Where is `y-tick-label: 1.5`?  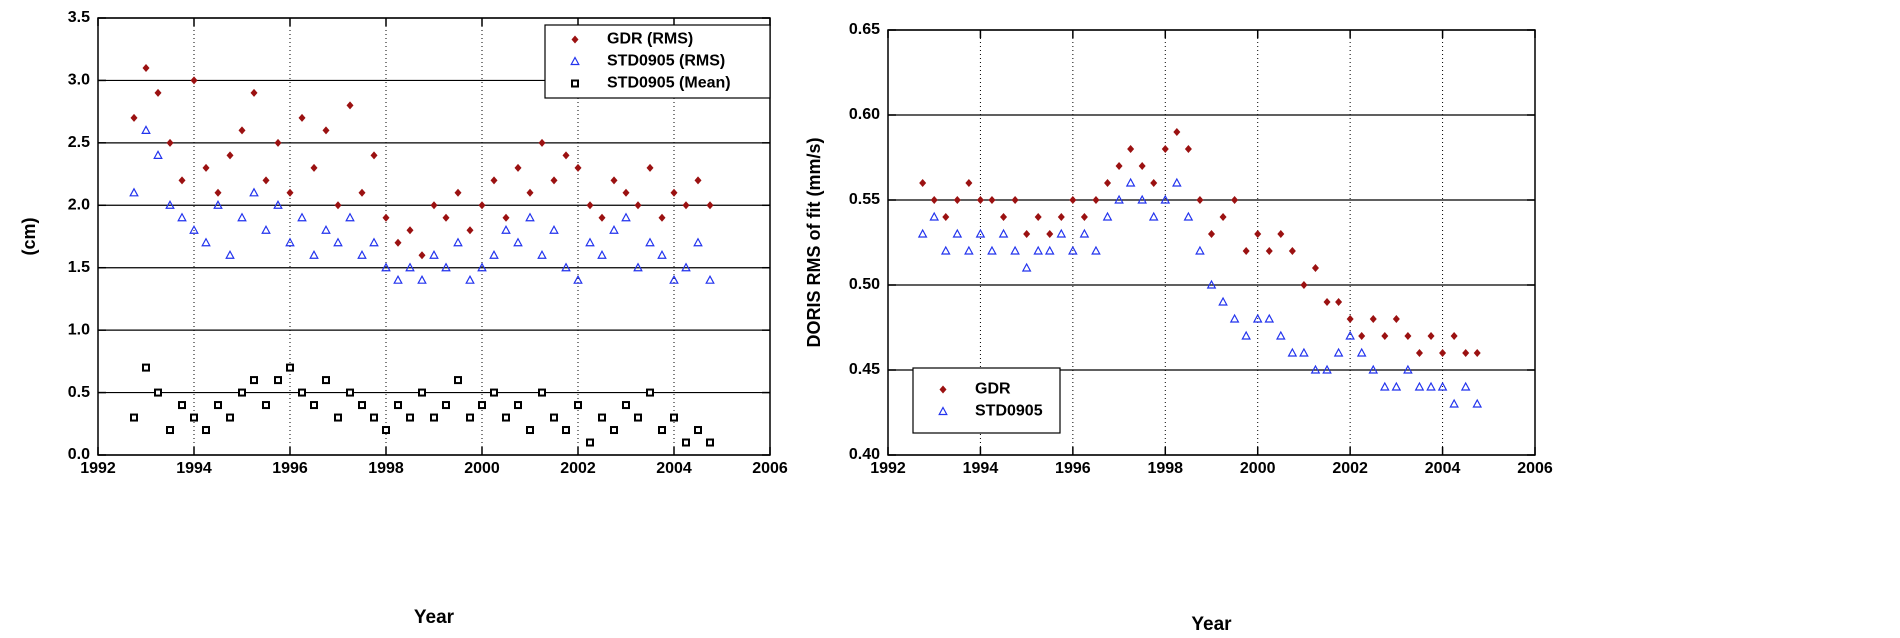
y-tick-label: 1.5 is located at coordinates (79, 267).